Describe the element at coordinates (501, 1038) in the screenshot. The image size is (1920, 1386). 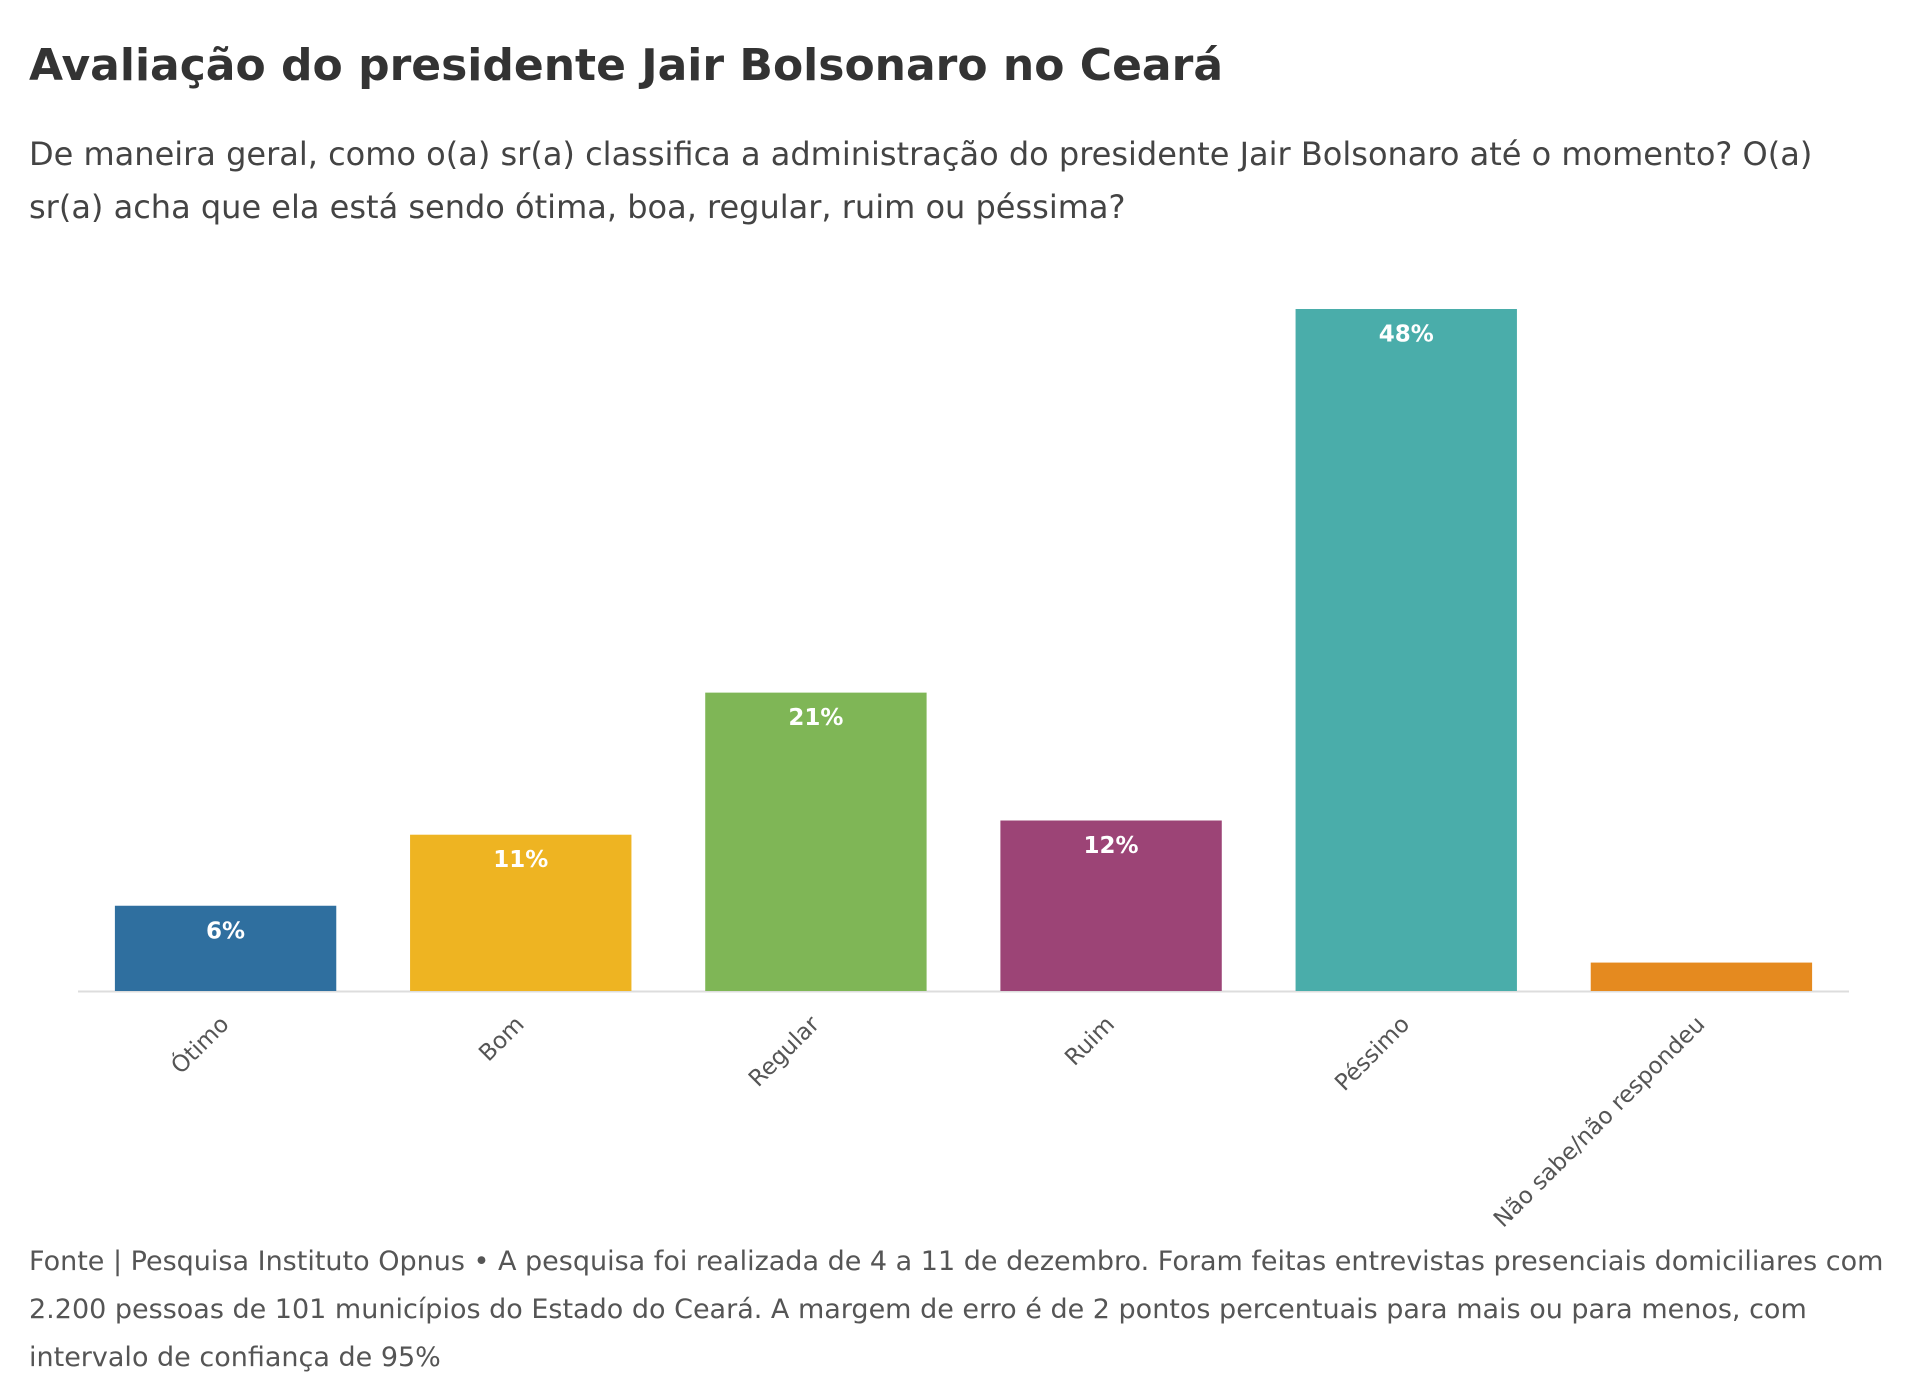
I see `x-tick-label: Bom` at that location.